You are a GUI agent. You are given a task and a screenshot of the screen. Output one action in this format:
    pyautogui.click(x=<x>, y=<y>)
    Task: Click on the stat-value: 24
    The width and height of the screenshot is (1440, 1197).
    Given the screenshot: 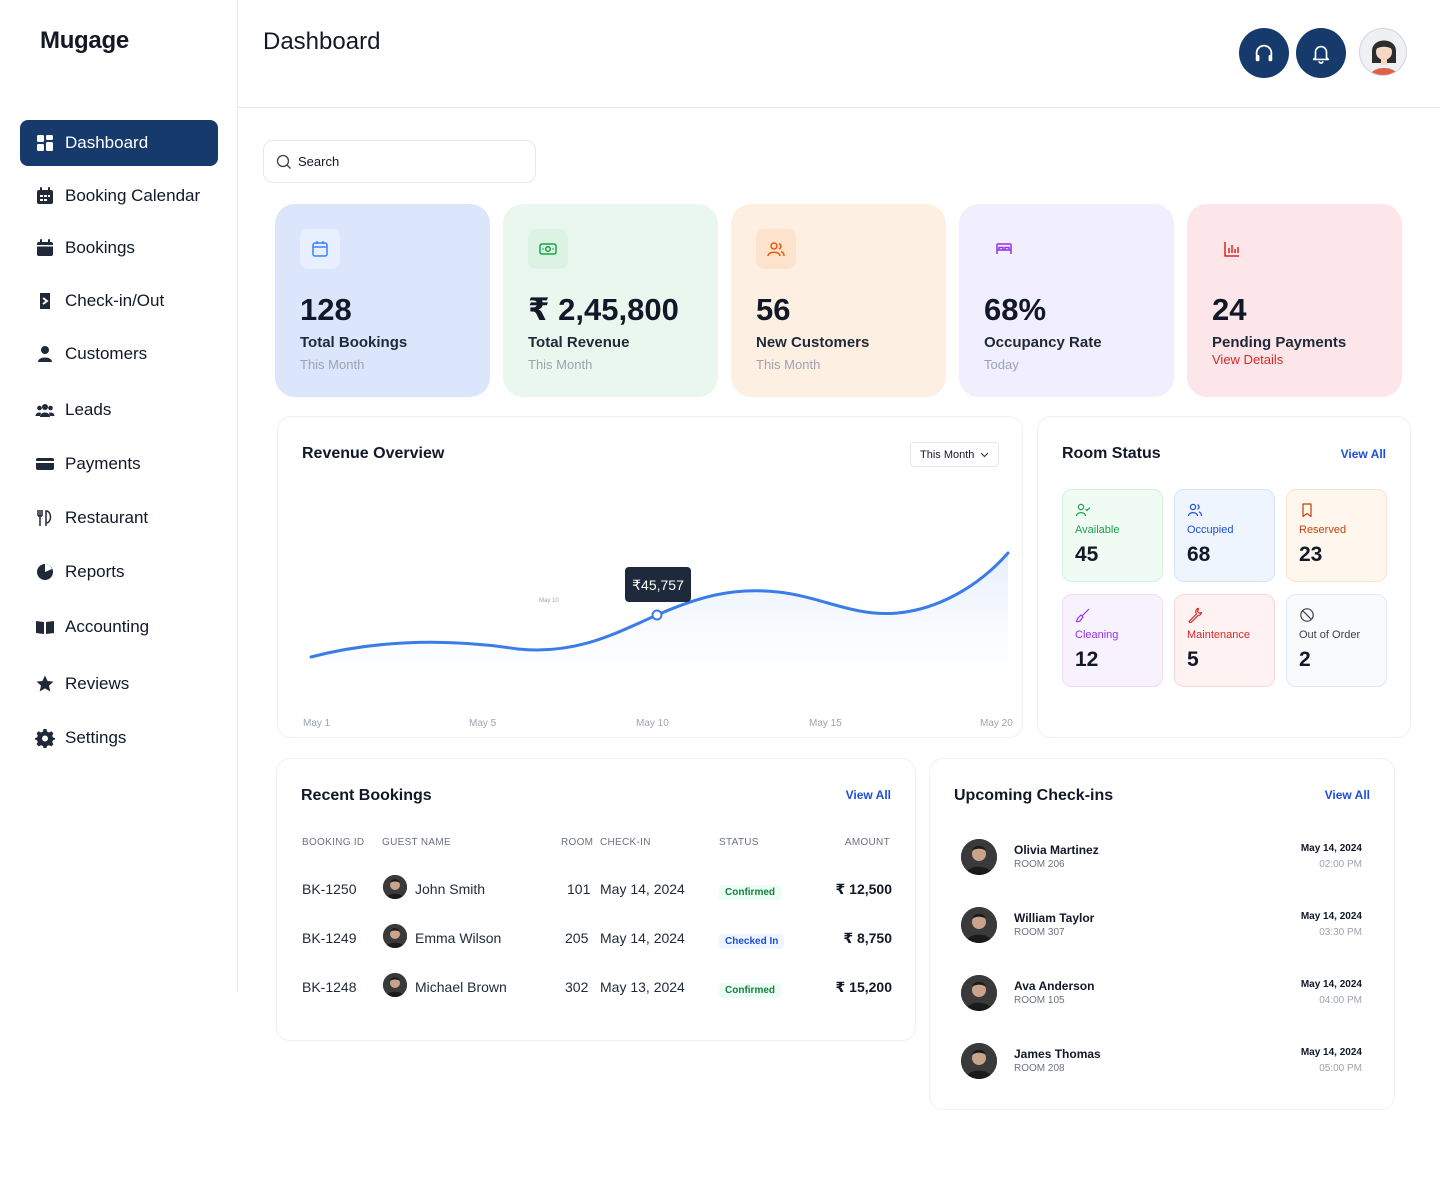 What is the action you would take?
    pyautogui.click(x=1229, y=309)
    